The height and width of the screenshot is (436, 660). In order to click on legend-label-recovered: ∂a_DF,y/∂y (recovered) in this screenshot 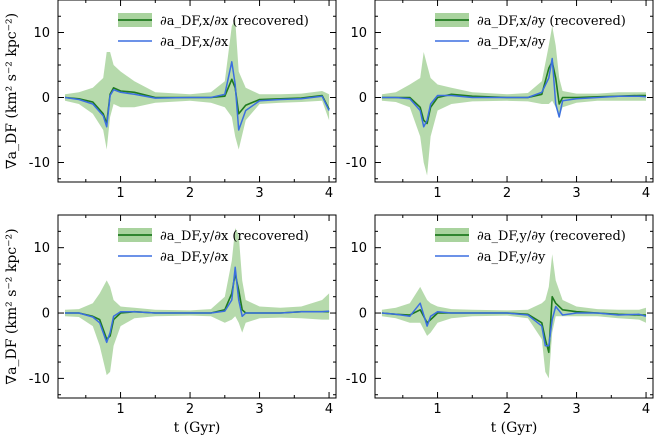, I will do `click(551, 236)`.